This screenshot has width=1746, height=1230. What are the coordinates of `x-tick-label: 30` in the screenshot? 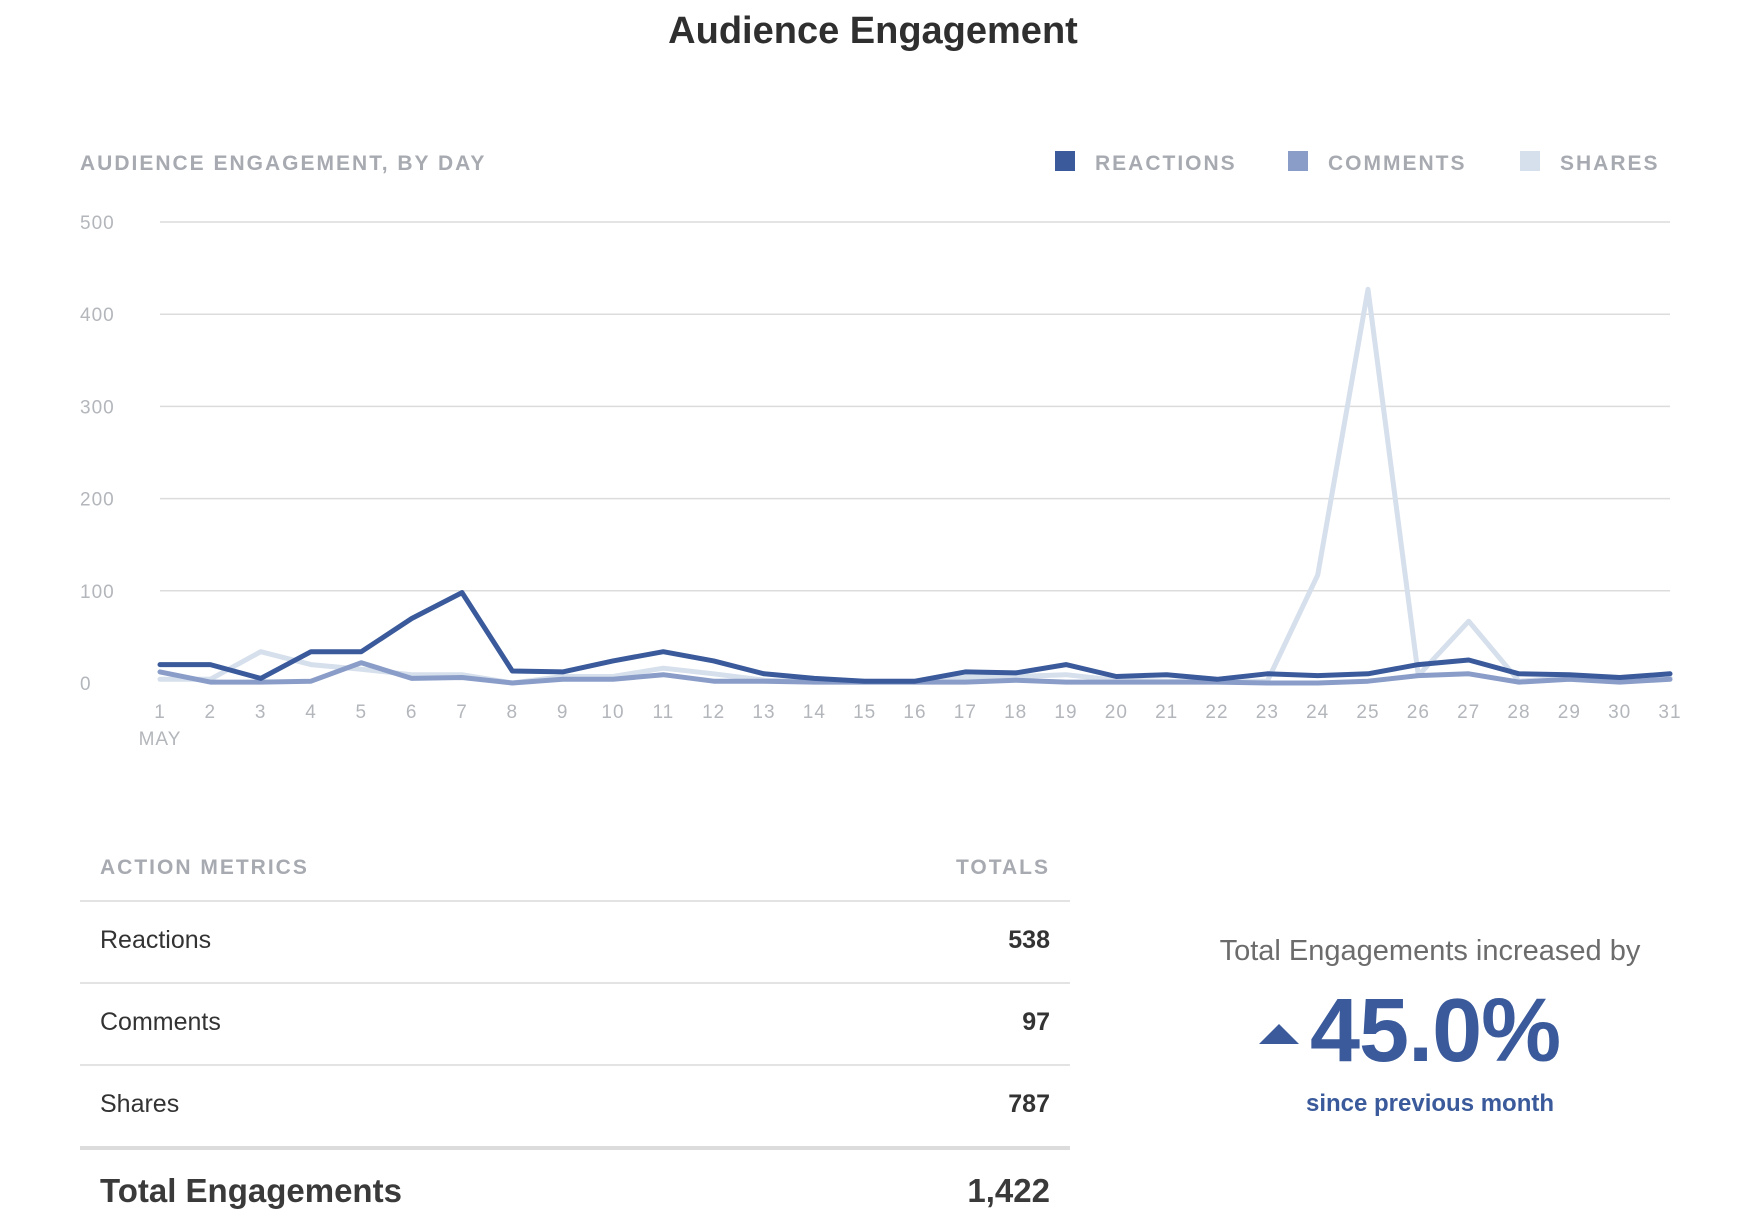 It's located at (1619, 712).